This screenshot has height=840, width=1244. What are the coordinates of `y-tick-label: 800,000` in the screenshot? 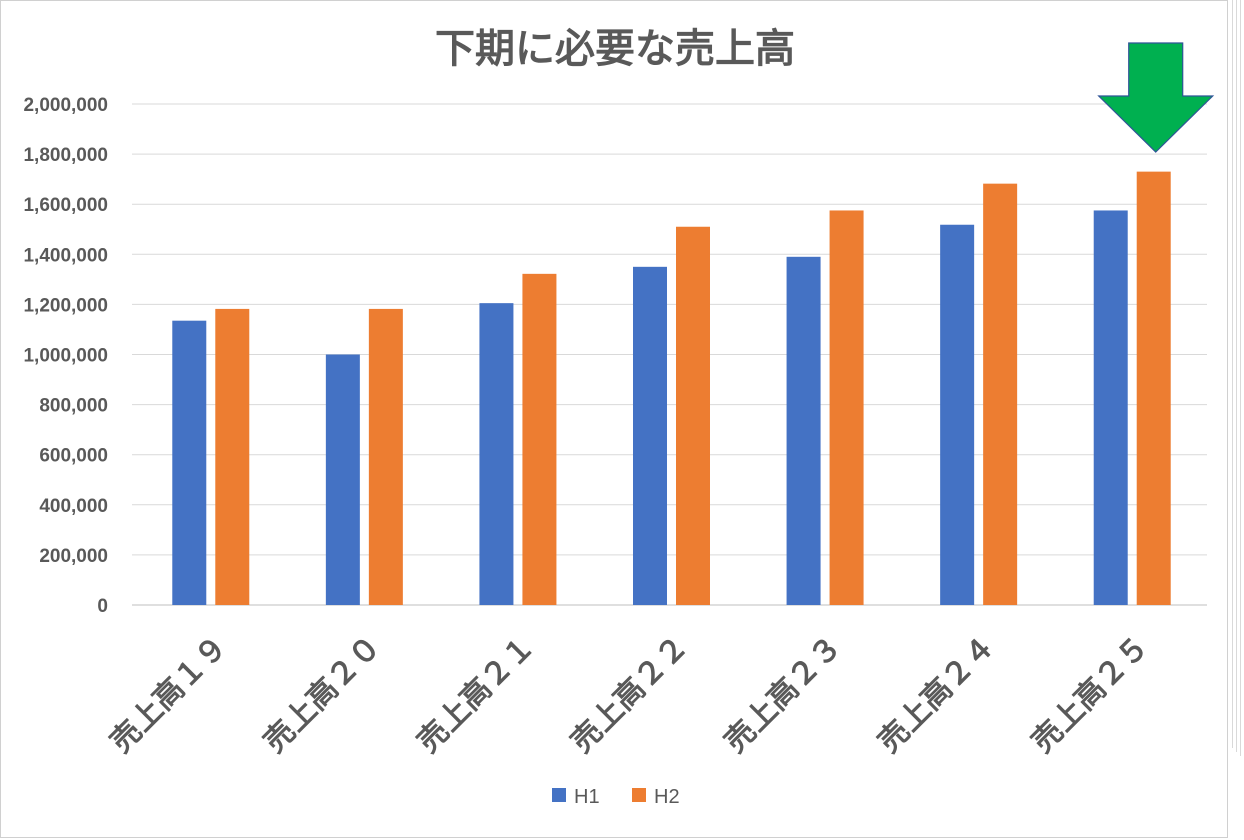 It's located at (73, 406).